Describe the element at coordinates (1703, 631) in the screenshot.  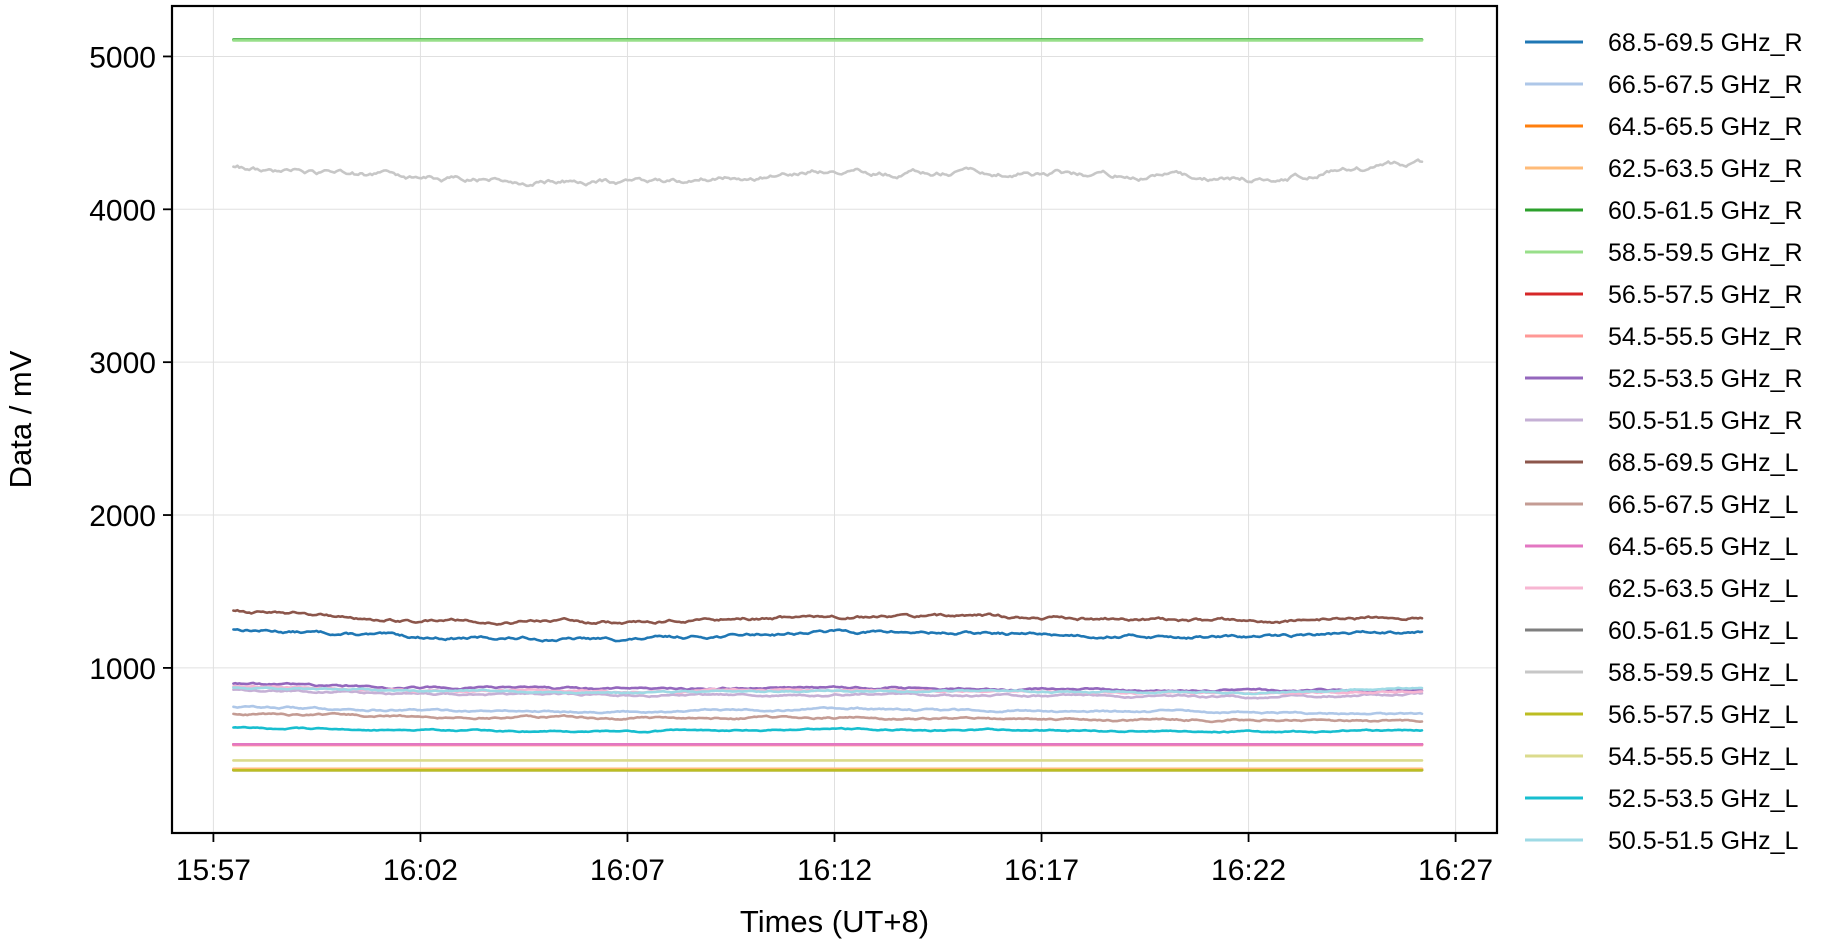
I see `legend-label: 60.5-61.5 GHz_L` at that location.